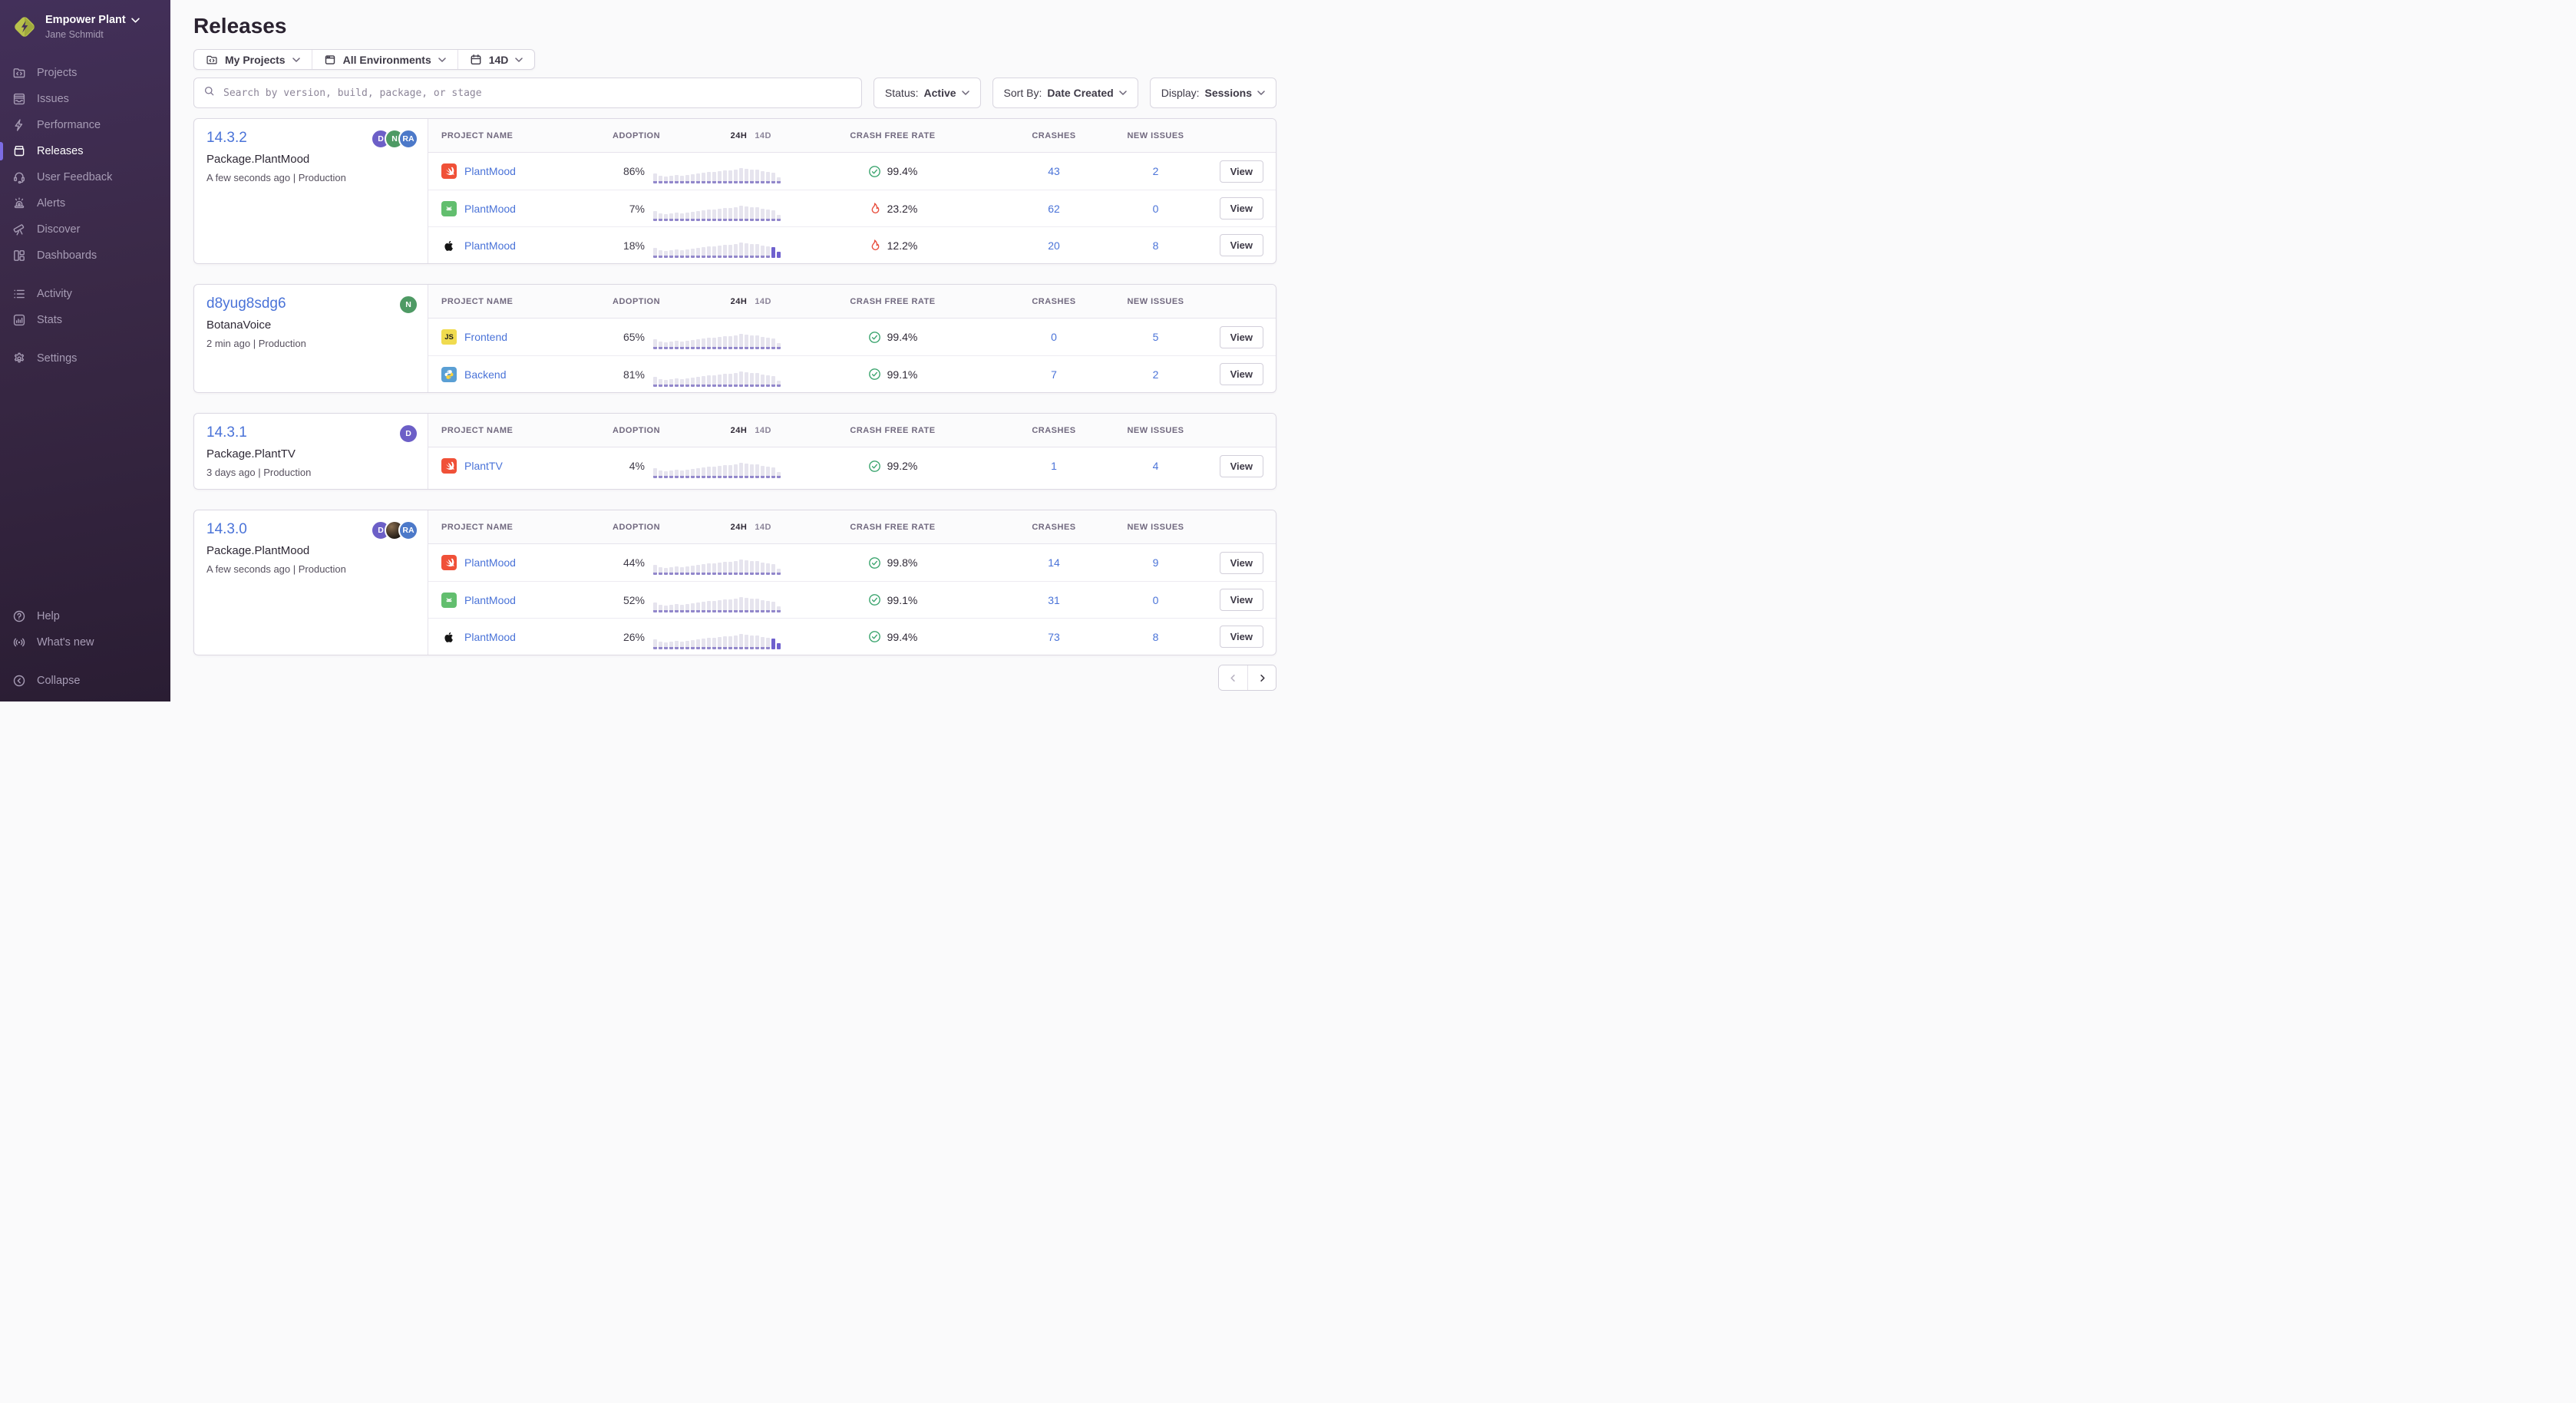 This screenshot has height=1403, width=2576. I want to click on sidebar-nav-section: Activity Stats, so click(85, 307).